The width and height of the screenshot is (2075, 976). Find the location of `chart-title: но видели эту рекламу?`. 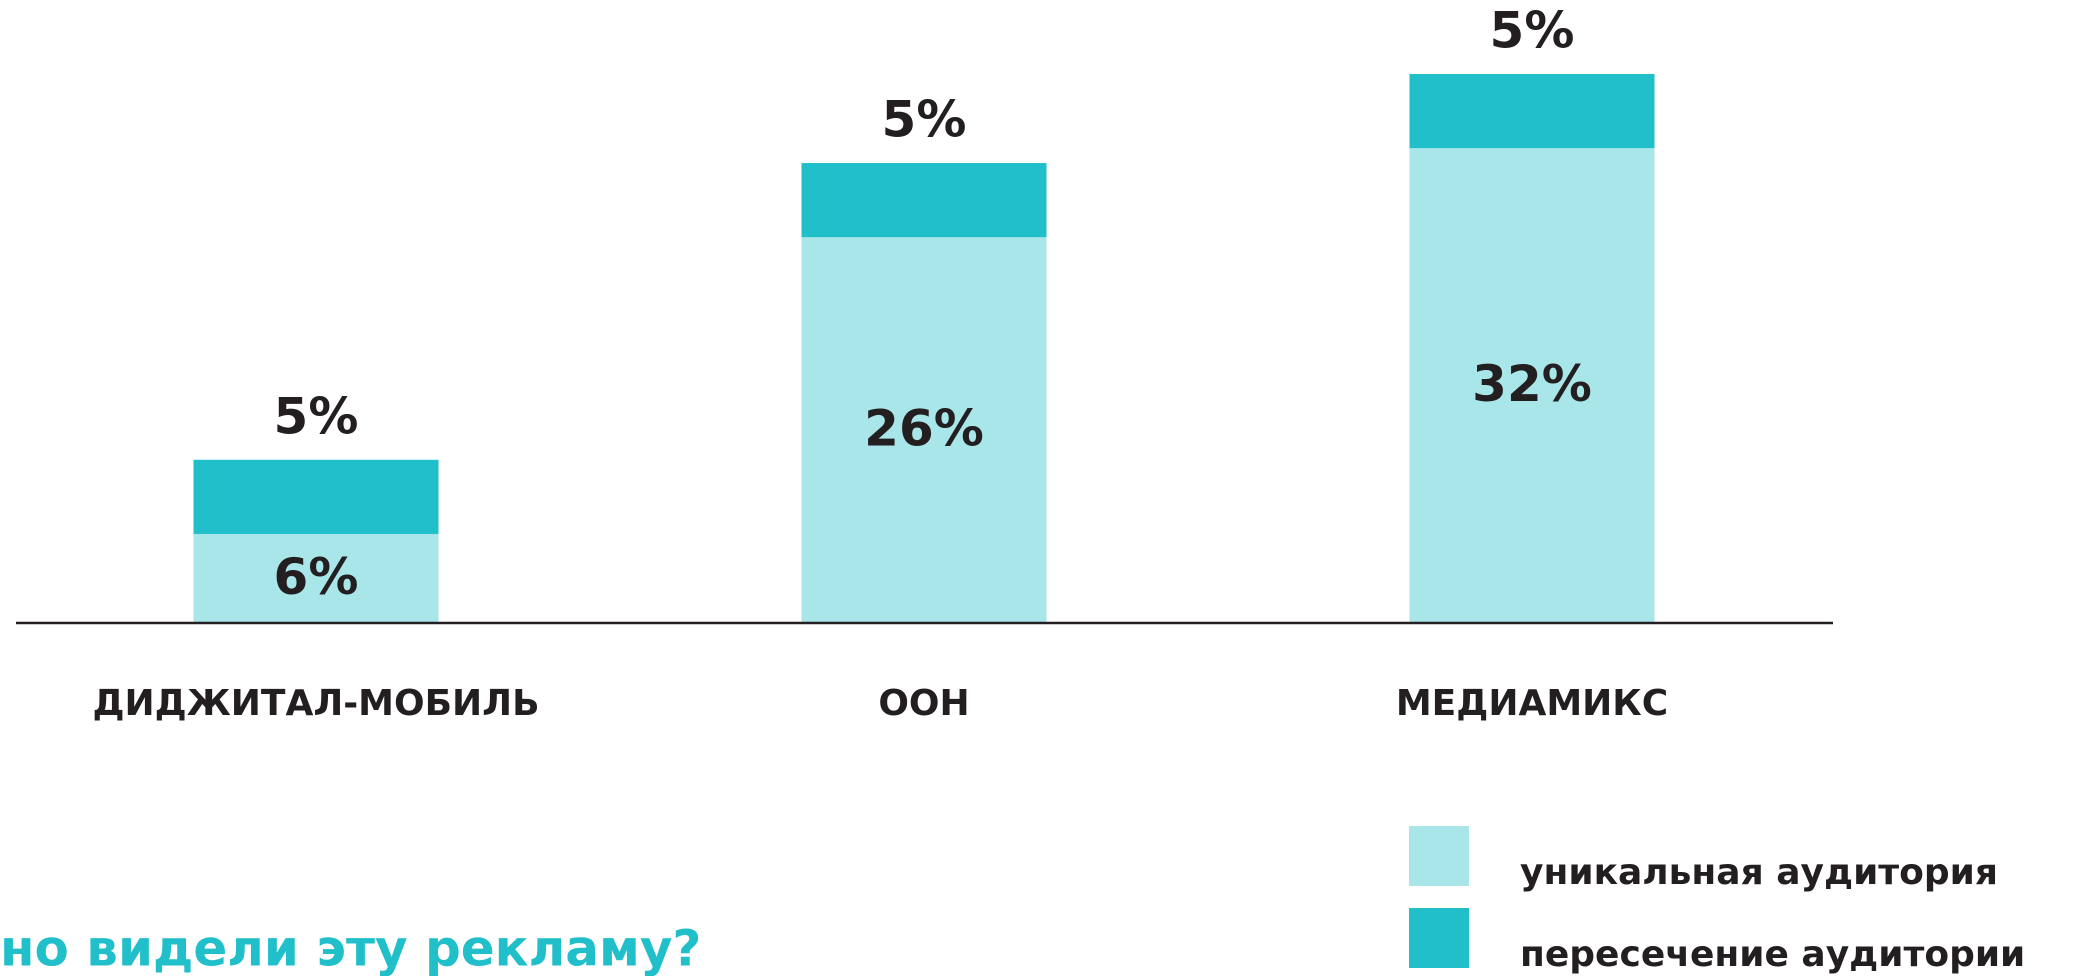

chart-title: но видели эту рекламу? is located at coordinates (350, 948).